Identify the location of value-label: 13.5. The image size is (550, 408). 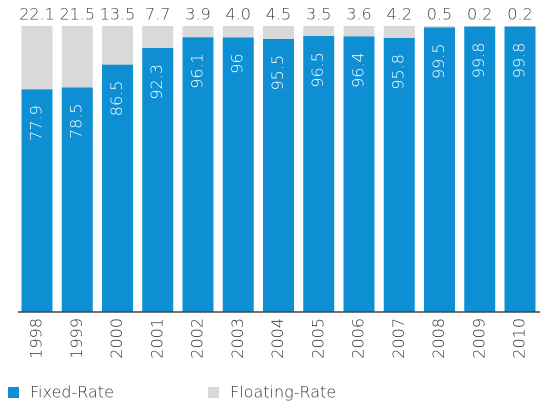
(118, 14).